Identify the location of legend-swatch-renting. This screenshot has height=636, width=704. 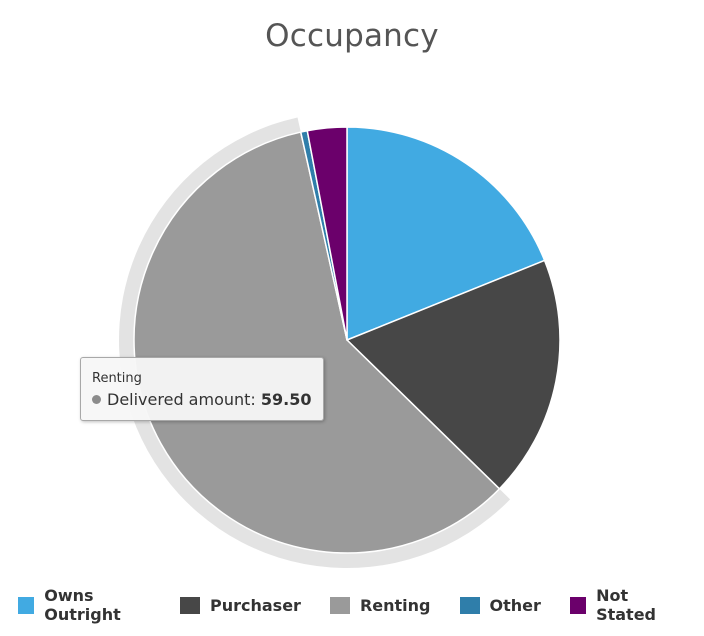
(339, 605).